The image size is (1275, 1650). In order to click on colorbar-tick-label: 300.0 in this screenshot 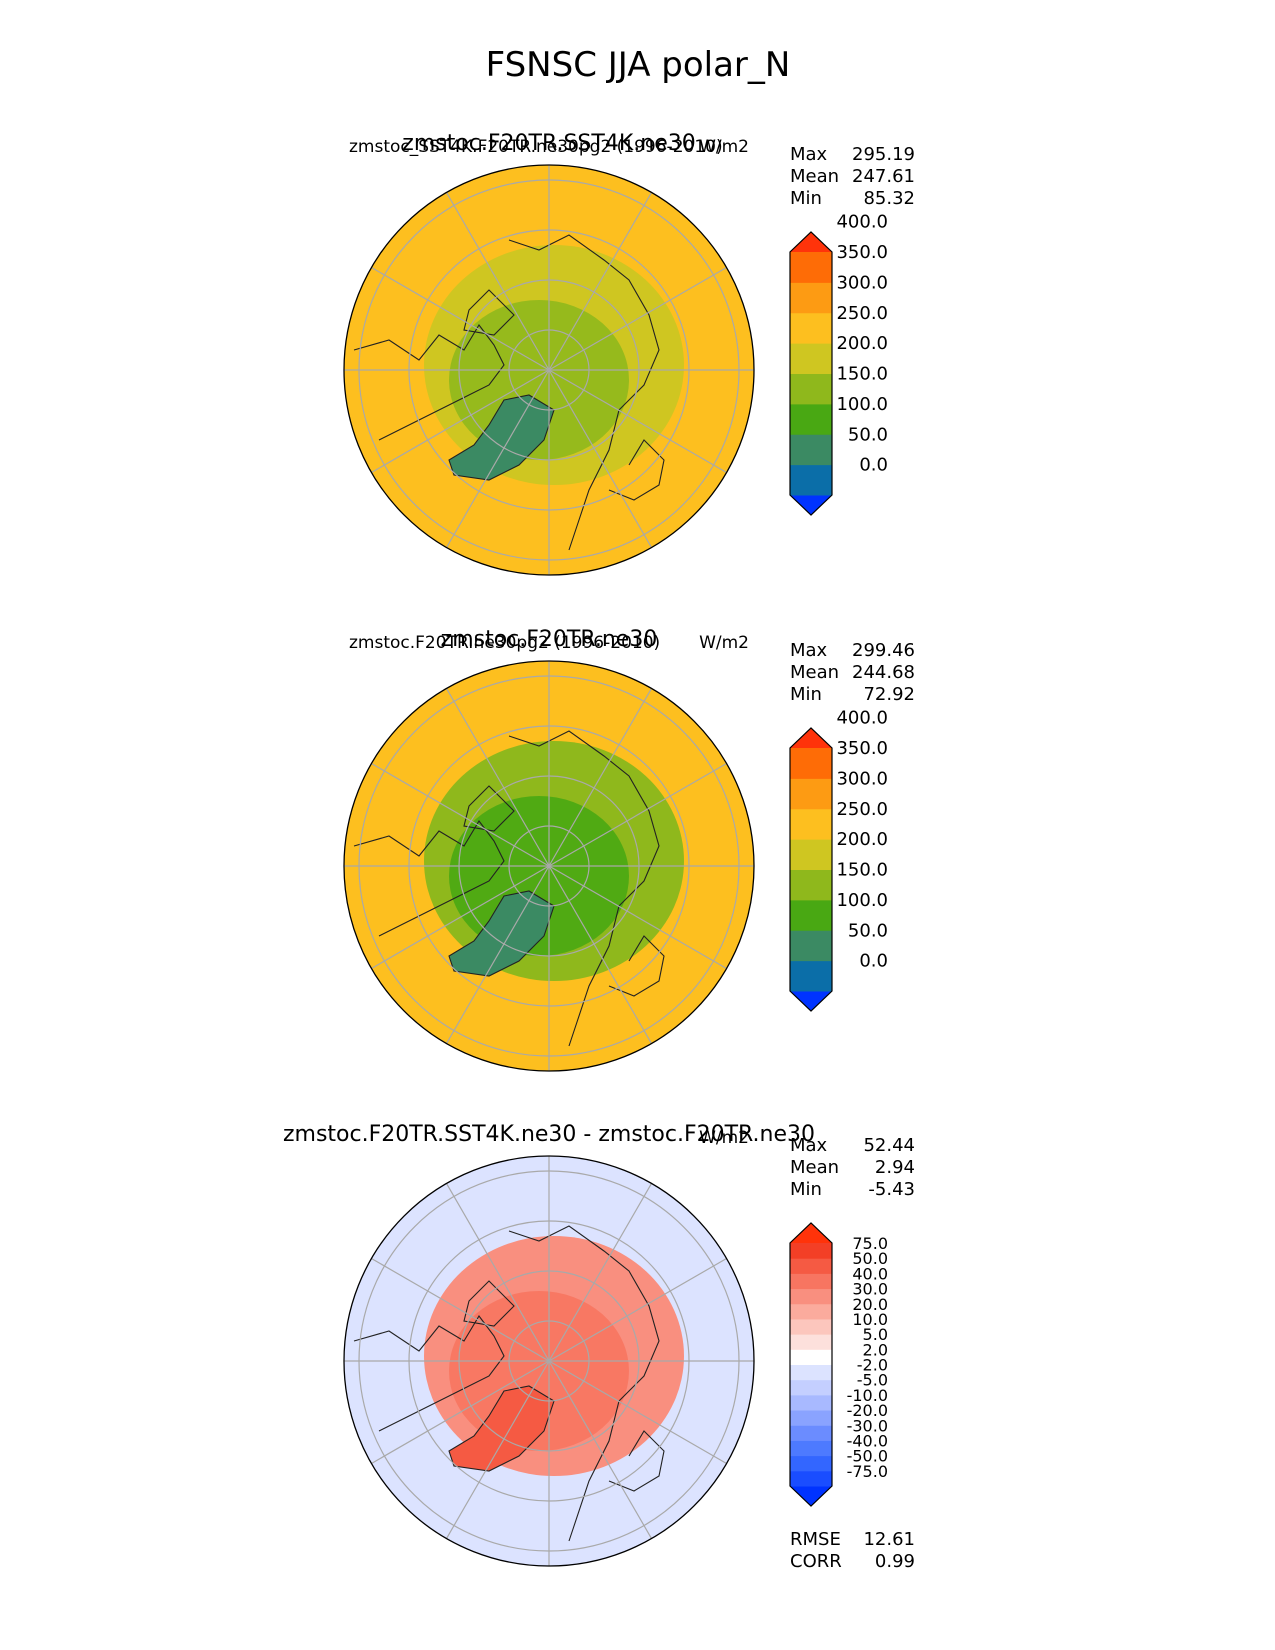, I will do `click(862, 778)`.